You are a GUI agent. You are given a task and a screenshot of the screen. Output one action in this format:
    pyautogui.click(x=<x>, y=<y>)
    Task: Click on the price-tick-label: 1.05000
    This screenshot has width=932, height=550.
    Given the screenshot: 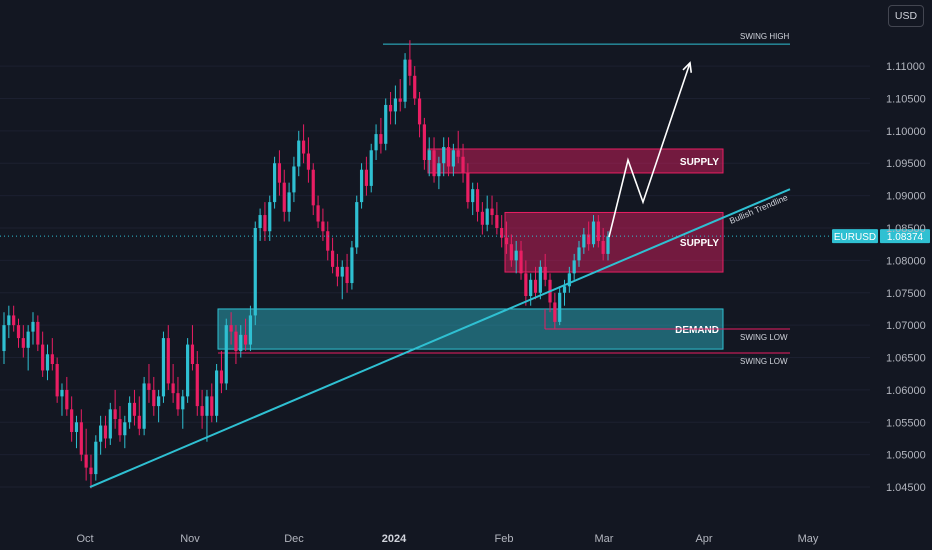 What is the action you would take?
    pyautogui.click(x=906, y=456)
    